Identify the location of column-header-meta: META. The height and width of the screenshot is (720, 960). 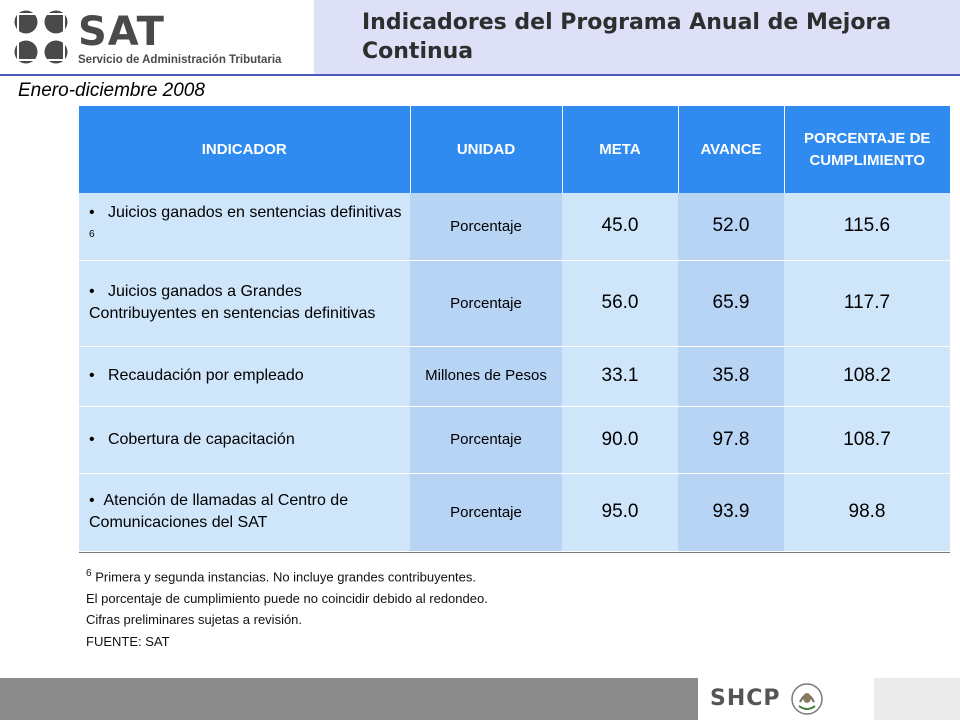
(620, 149).